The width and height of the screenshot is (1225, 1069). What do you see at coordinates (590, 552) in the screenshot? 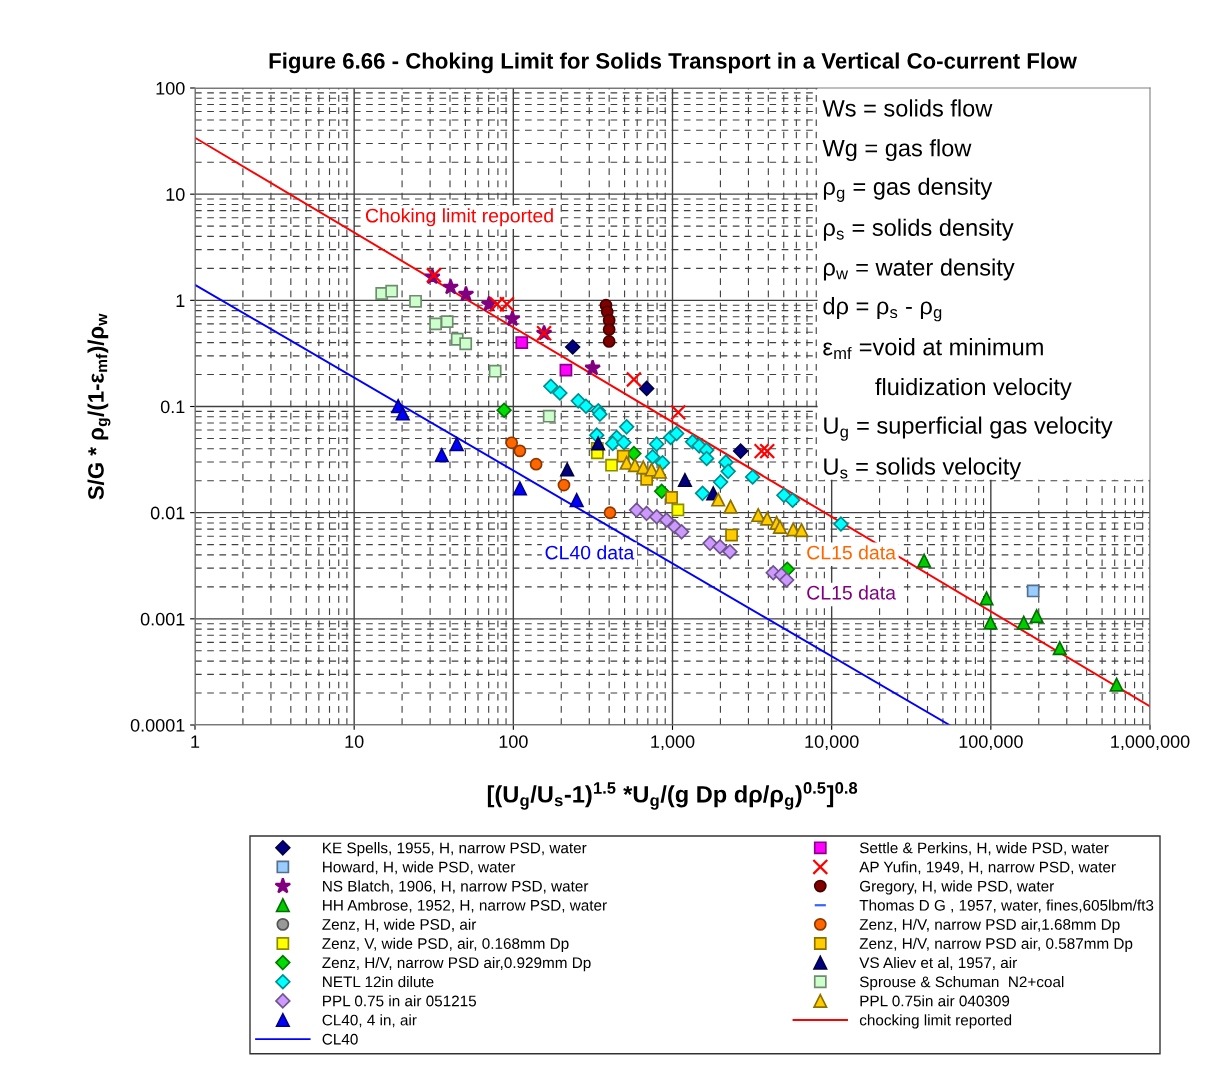
I see `annotation: CL40 data` at bounding box center [590, 552].